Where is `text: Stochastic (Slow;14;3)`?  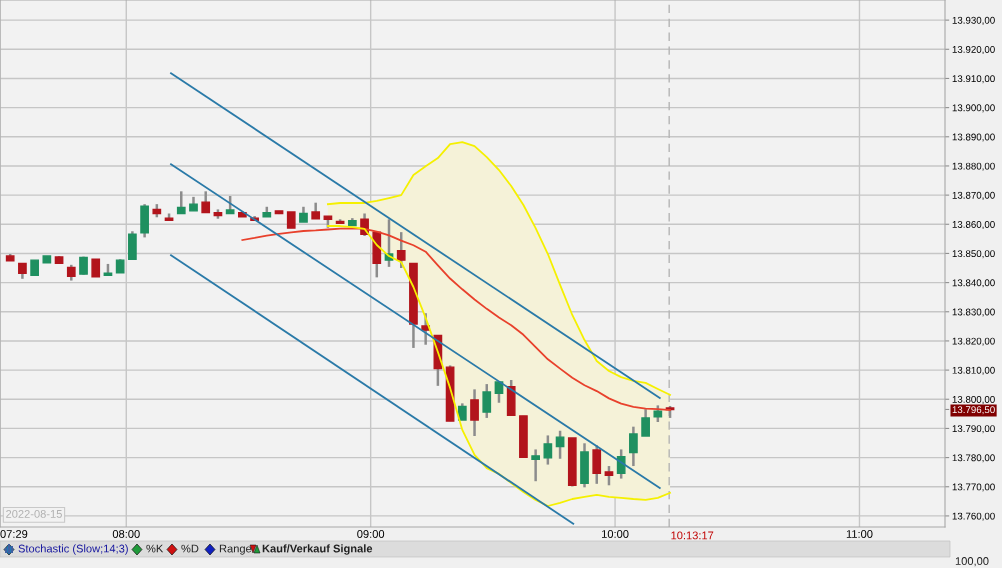
text: Stochastic (Slow;14;3) is located at coordinates (73, 549).